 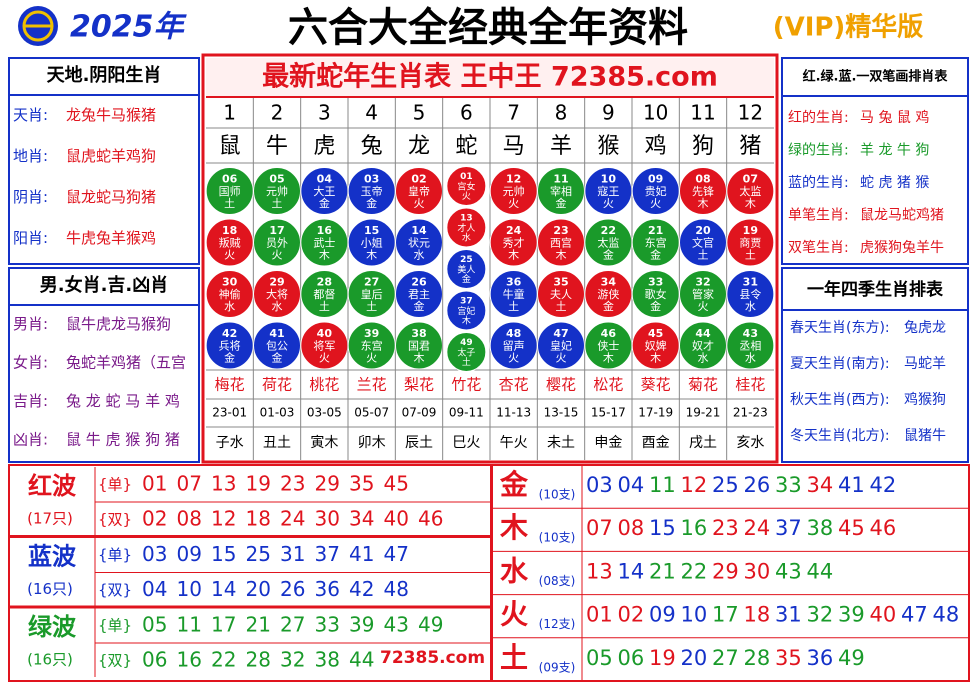 What do you see at coordinates (396, 554) in the screenshot?
I see `wave-number: 47` at bounding box center [396, 554].